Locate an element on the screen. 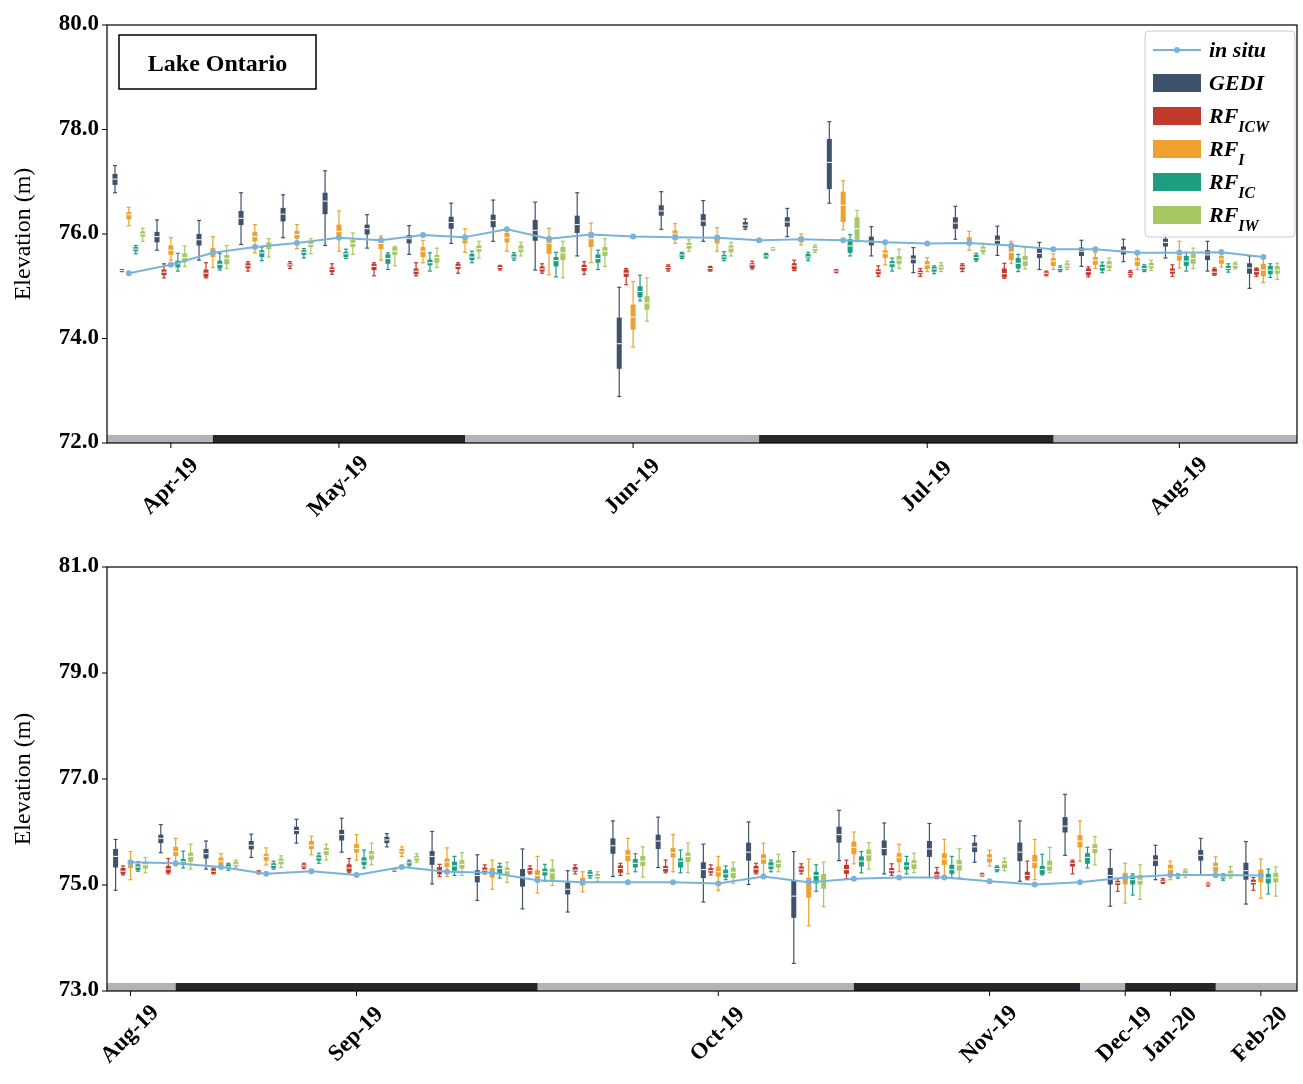 This screenshot has width=1303, height=1084. legend-label: RF$_{IC}$ is located at coordinates (1232, 185).